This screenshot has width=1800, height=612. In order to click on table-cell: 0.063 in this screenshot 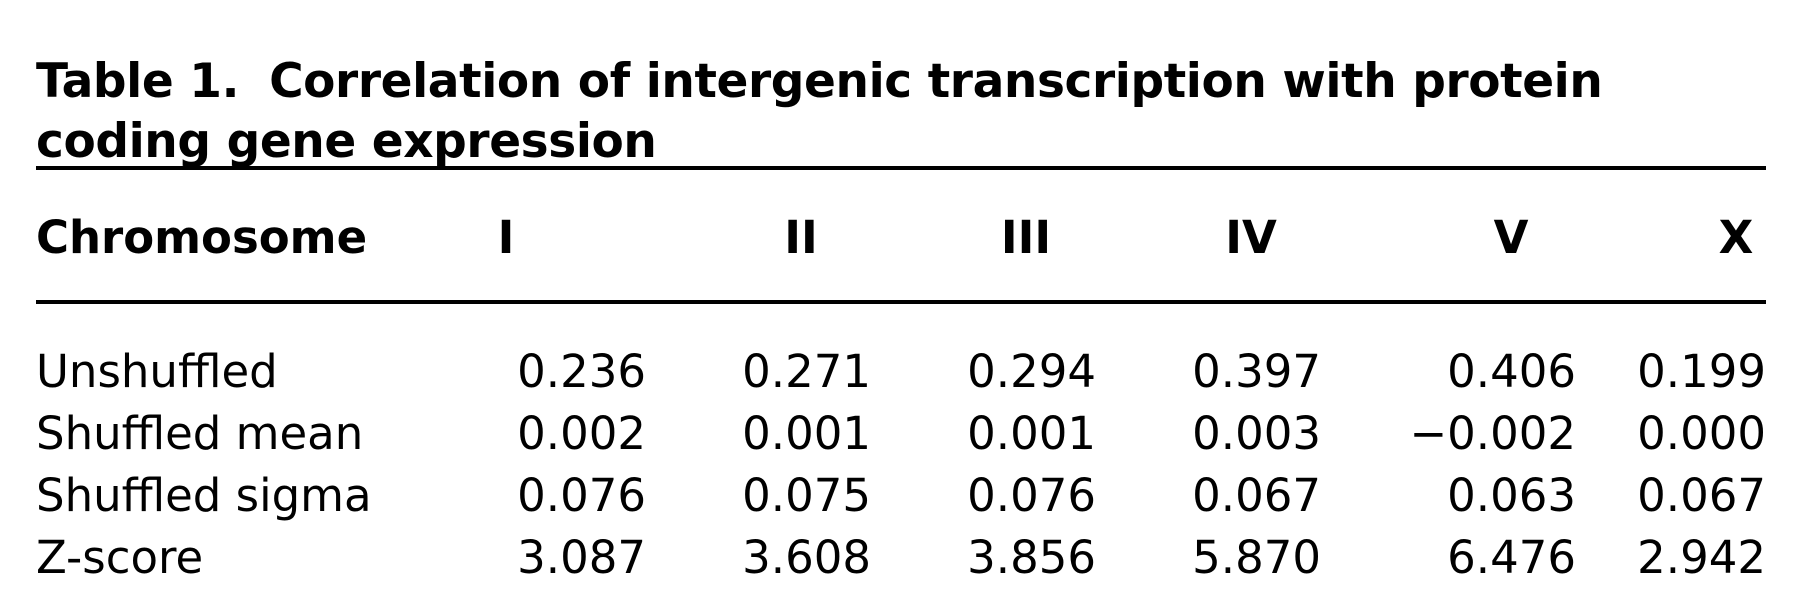, I will do `click(1511, 495)`.